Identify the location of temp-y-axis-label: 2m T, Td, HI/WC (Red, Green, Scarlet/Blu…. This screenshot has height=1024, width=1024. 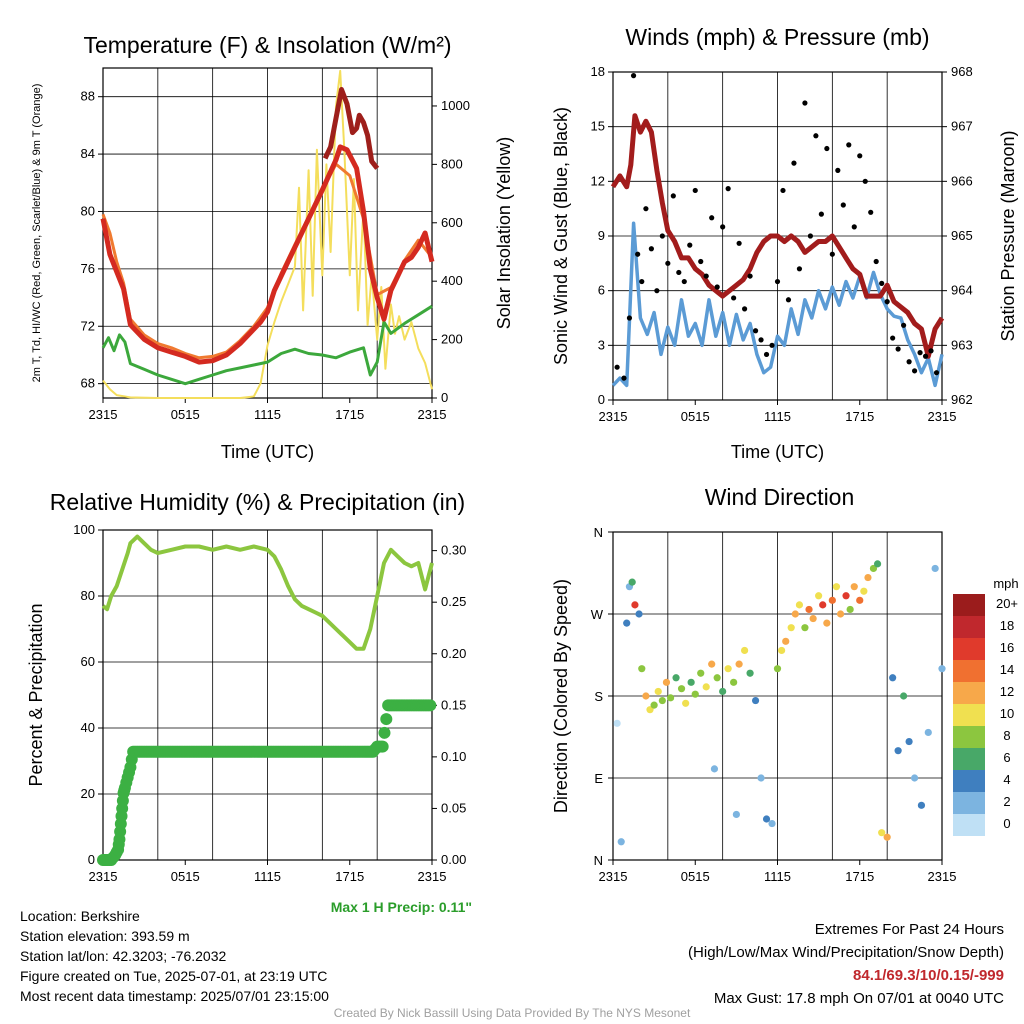
(37, 233).